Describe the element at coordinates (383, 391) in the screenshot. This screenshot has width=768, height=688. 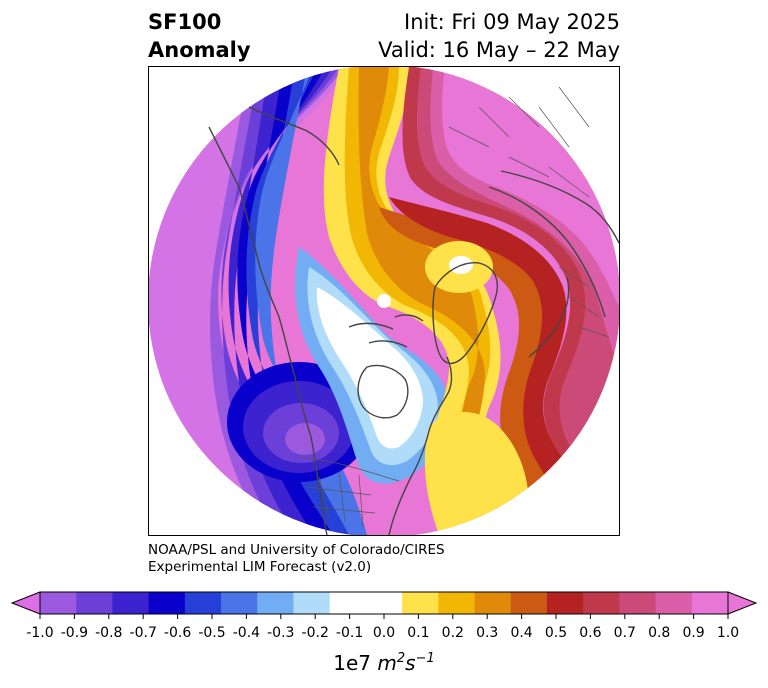
I see `hudson-bay` at that location.